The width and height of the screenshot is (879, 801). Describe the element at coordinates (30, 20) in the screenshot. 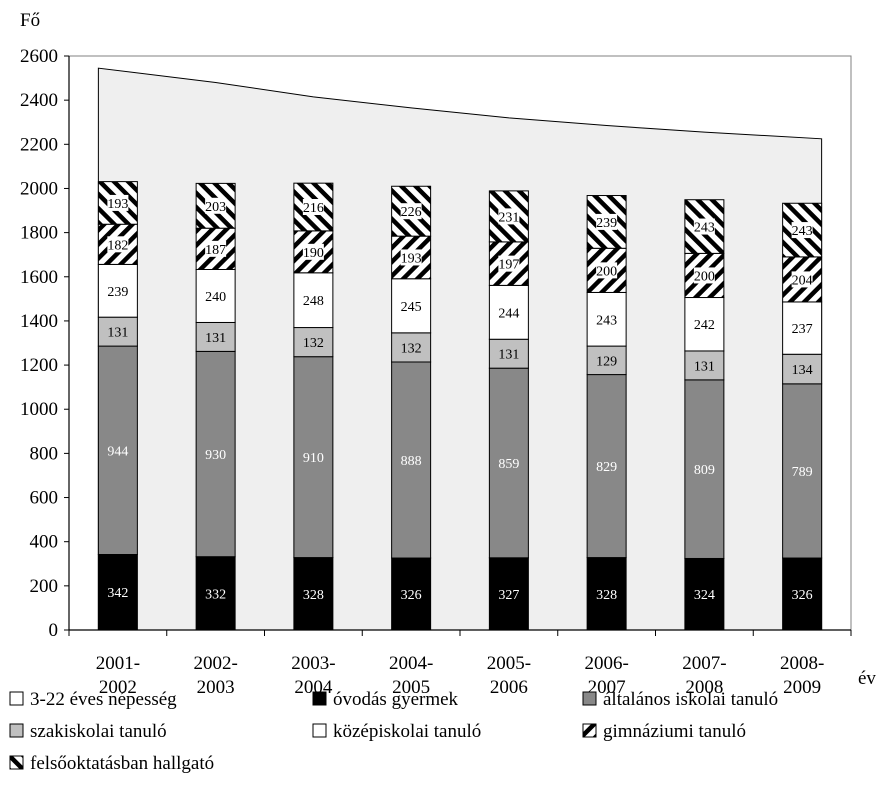

I see `y-axis-title: Fő` at that location.